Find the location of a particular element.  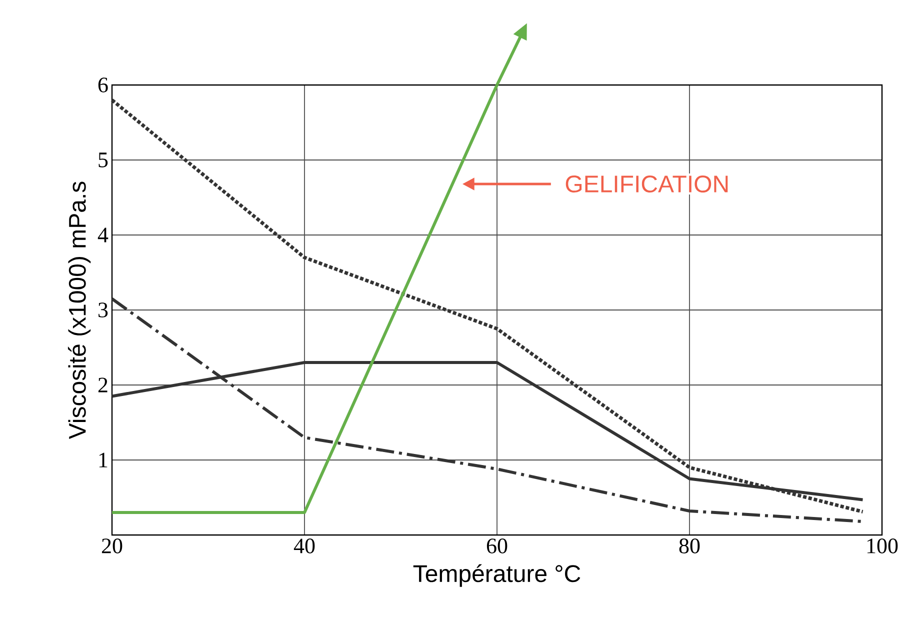

y-tick-label: 3 is located at coordinates (103, 310).